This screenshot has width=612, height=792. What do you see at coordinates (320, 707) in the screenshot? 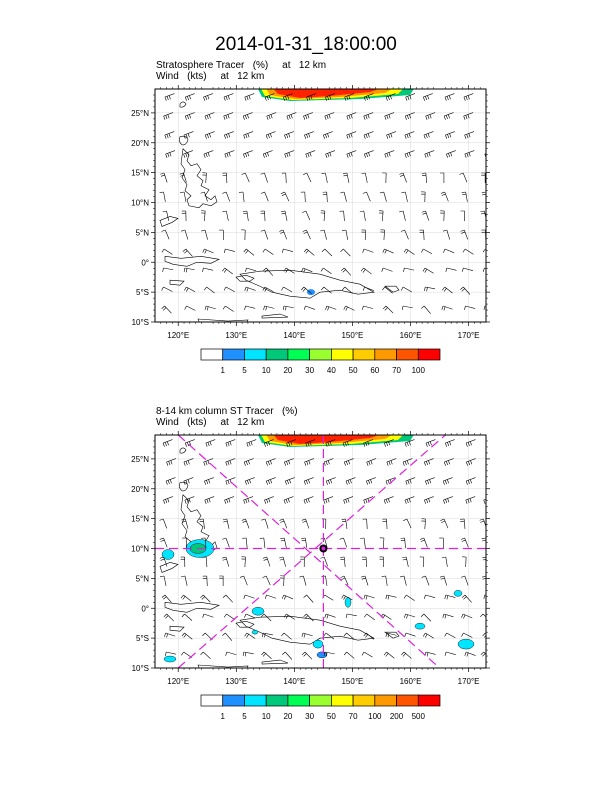
I see `colorbar: 1 5 10 20 30 50 70 100 200 500` at bounding box center [320, 707].